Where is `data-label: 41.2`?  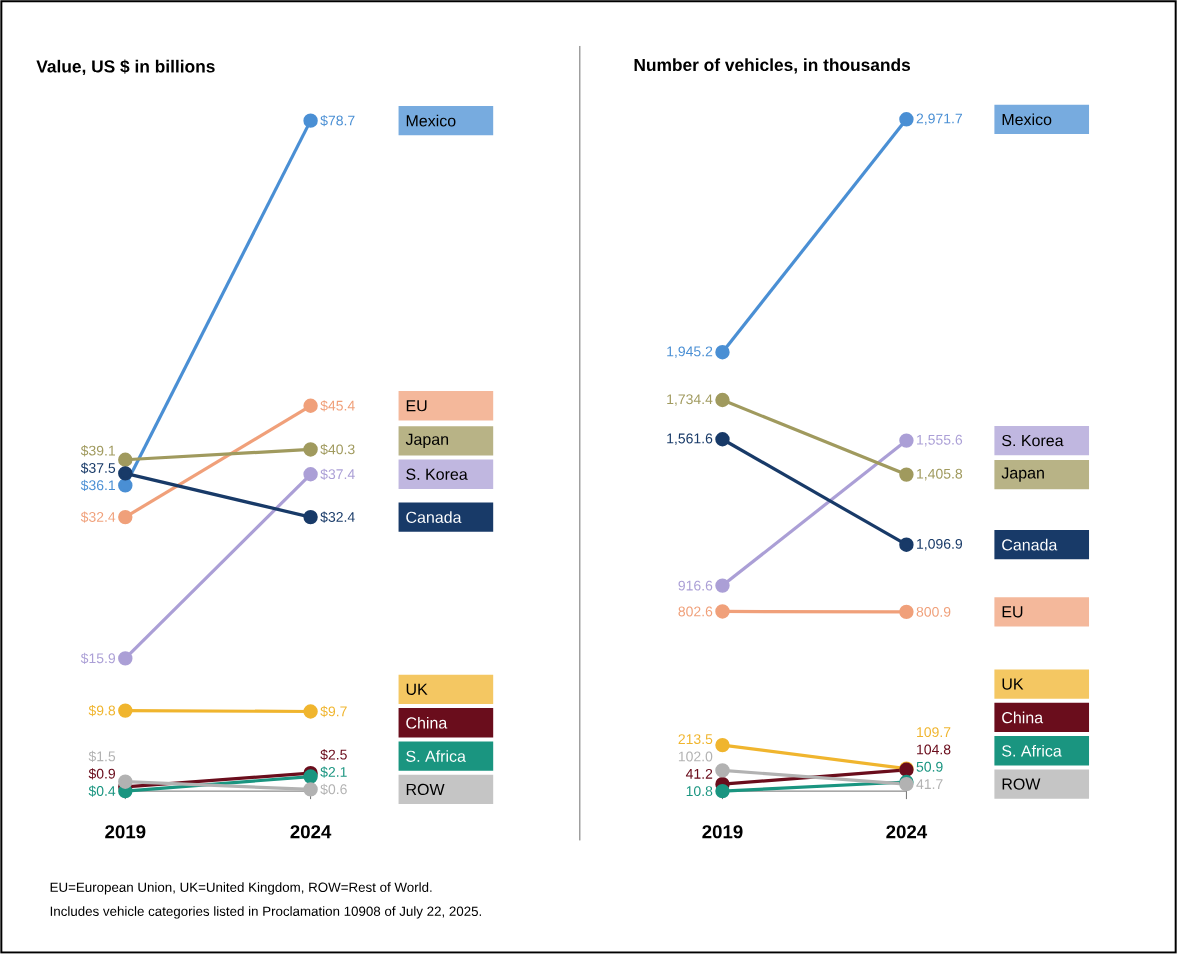
data-label: 41.2 is located at coordinates (699, 774).